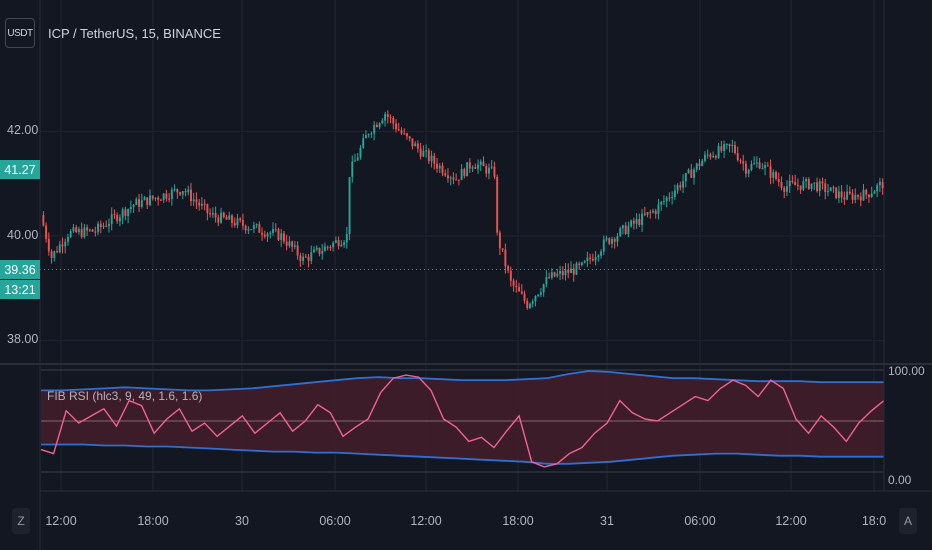 The width and height of the screenshot is (932, 550). I want to click on x-tick-5: 12:00, so click(426, 521).